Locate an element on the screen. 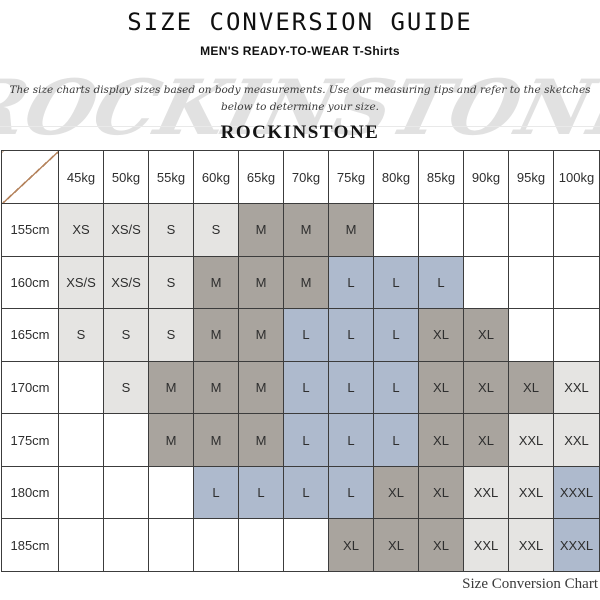  page-subtitle: MEN'S READY-TO-WEAR T-Shirts is located at coordinates (300, 51).